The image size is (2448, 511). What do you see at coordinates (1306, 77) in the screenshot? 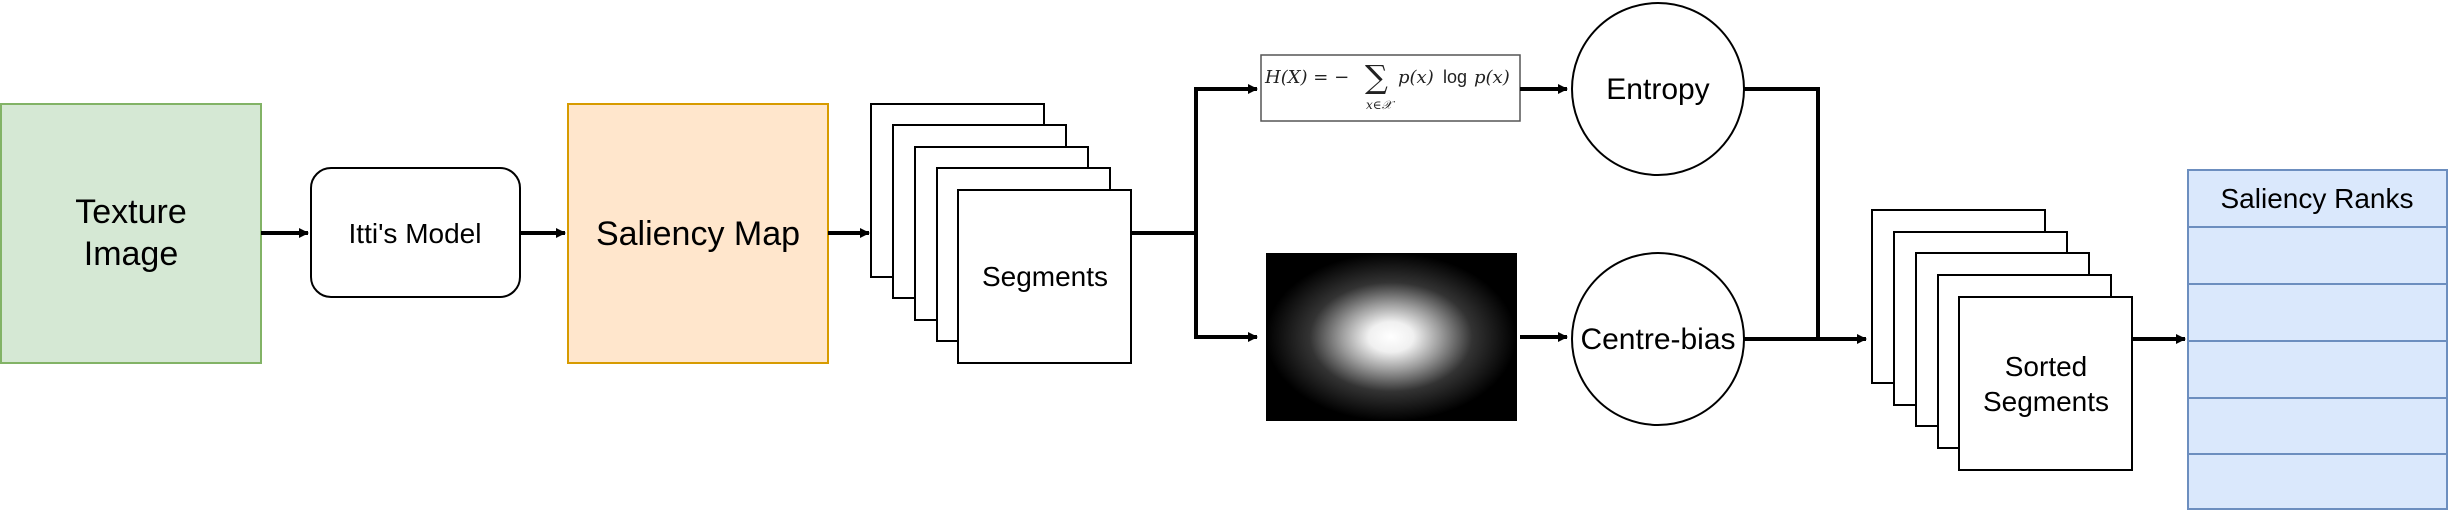
I see `formula-lhs: H(X) = −` at bounding box center [1306, 77].